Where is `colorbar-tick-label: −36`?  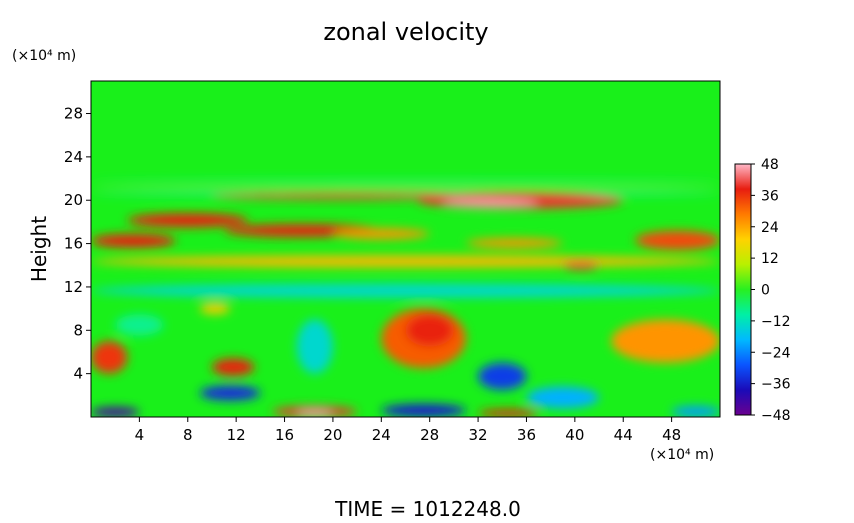 colorbar-tick-label: −36 is located at coordinates (776, 385).